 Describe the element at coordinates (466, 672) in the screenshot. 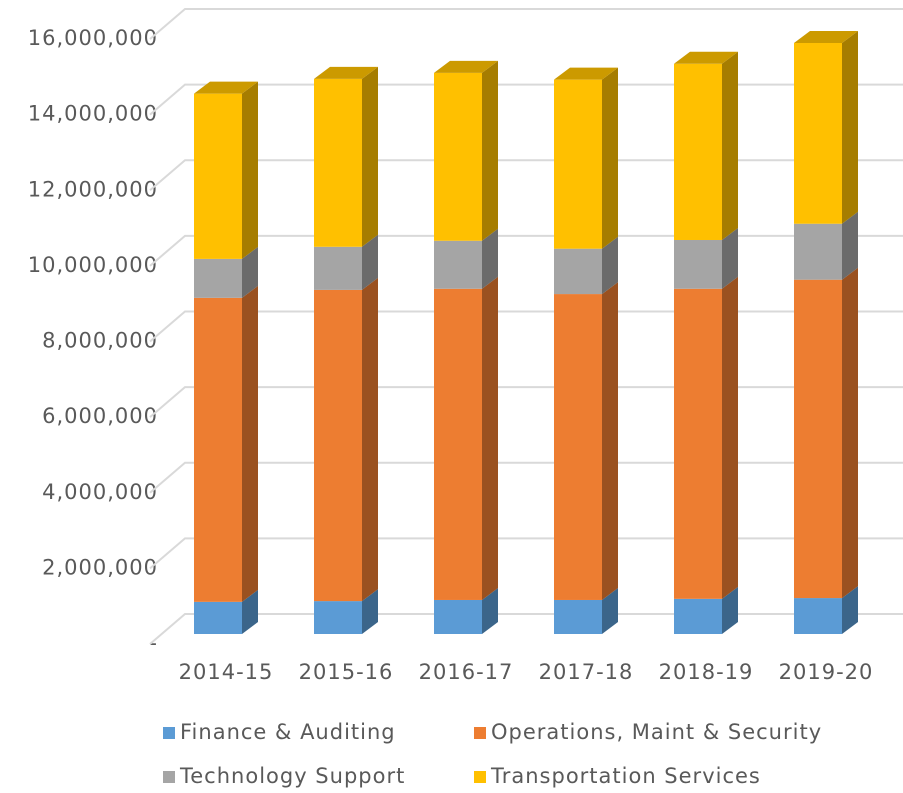

I see `x-tick-label: 2016-17` at that location.